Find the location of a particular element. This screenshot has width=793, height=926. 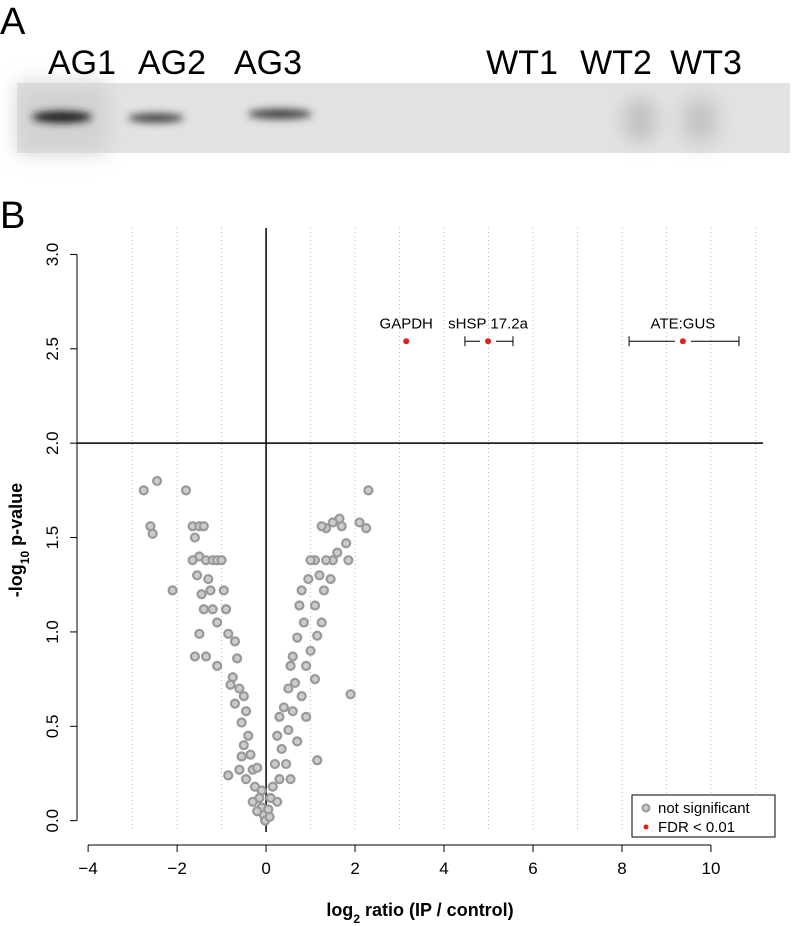

y-tick-label: 2.5 is located at coordinates (52, 349).